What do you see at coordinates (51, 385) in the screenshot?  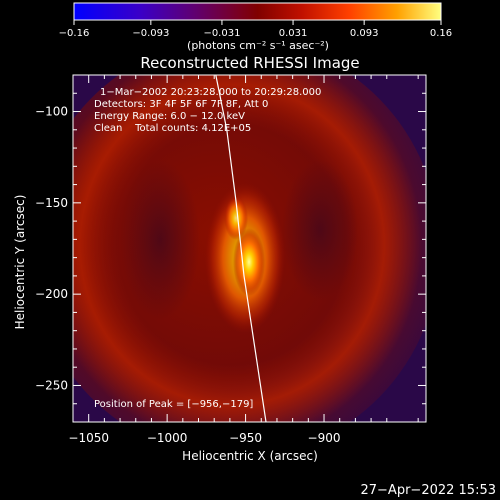 I see `y-tick-label: −250` at bounding box center [51, 385].